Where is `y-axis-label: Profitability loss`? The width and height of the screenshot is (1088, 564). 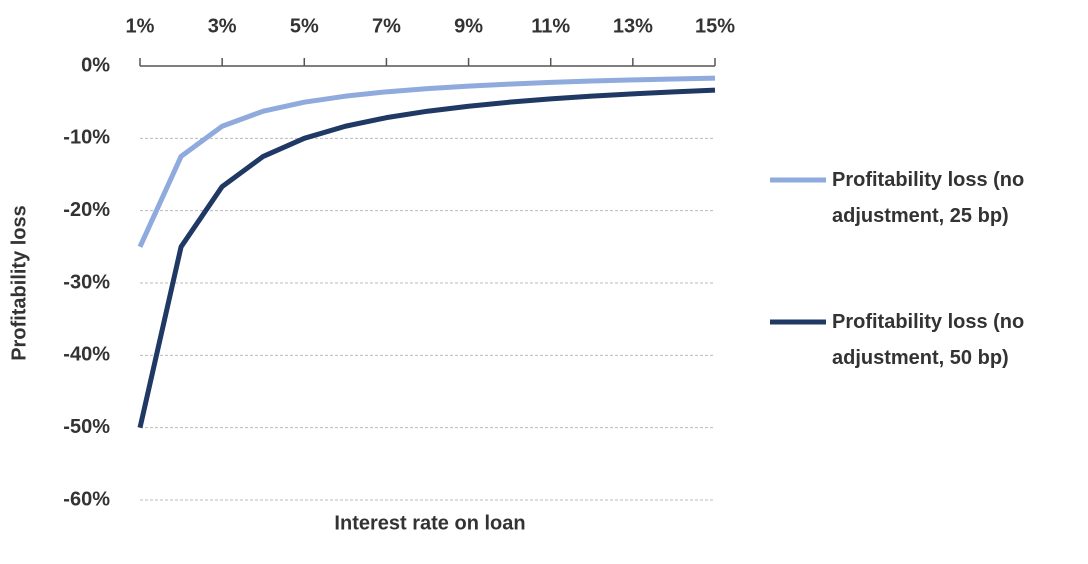 y-axis-label: Profitability loss is located at coordinates (19, 283).